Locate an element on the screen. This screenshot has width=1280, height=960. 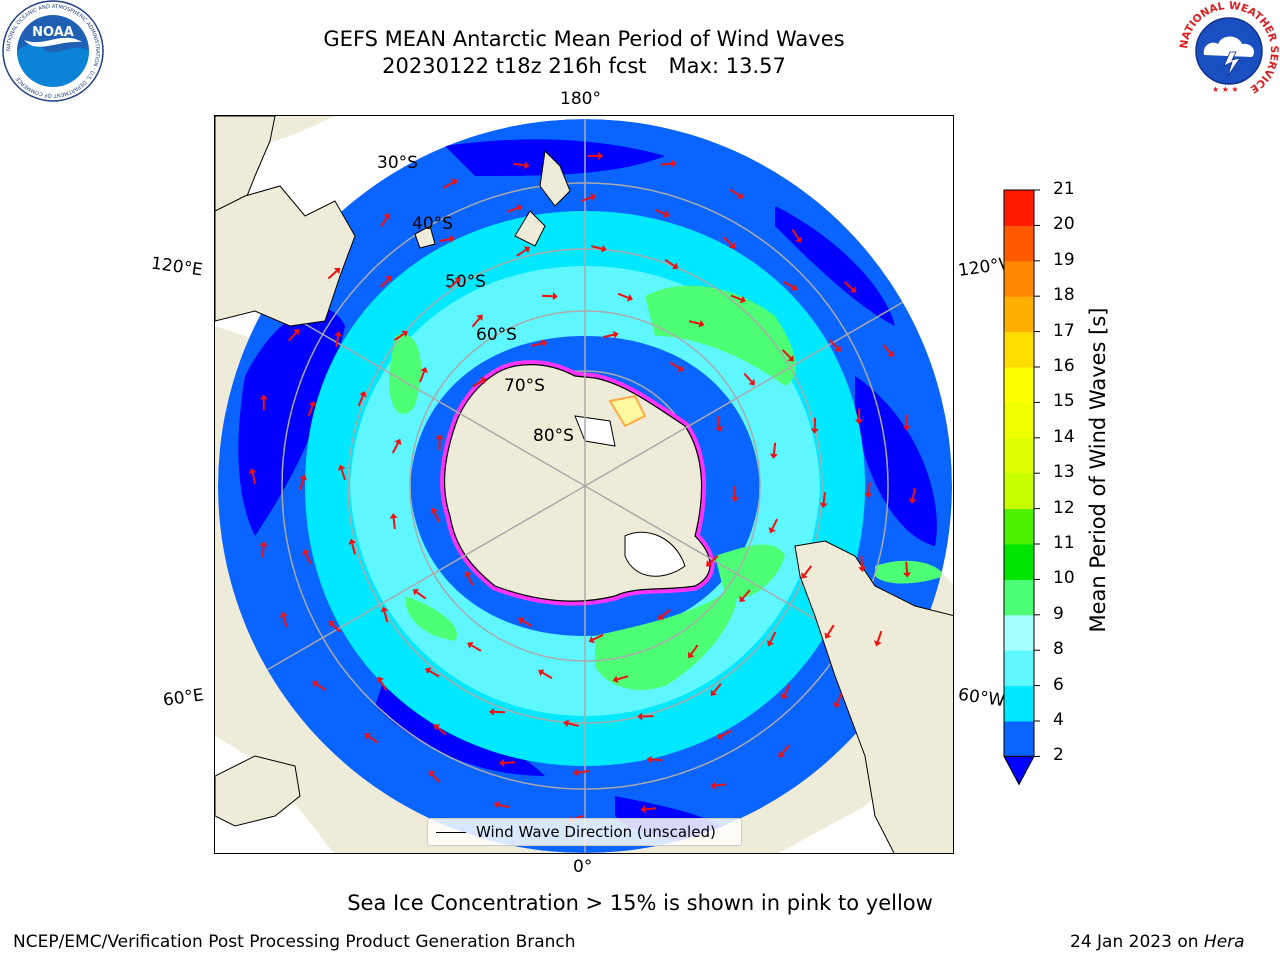
colorbar-tick-label: 16 is located at coordinates (1064, 366).